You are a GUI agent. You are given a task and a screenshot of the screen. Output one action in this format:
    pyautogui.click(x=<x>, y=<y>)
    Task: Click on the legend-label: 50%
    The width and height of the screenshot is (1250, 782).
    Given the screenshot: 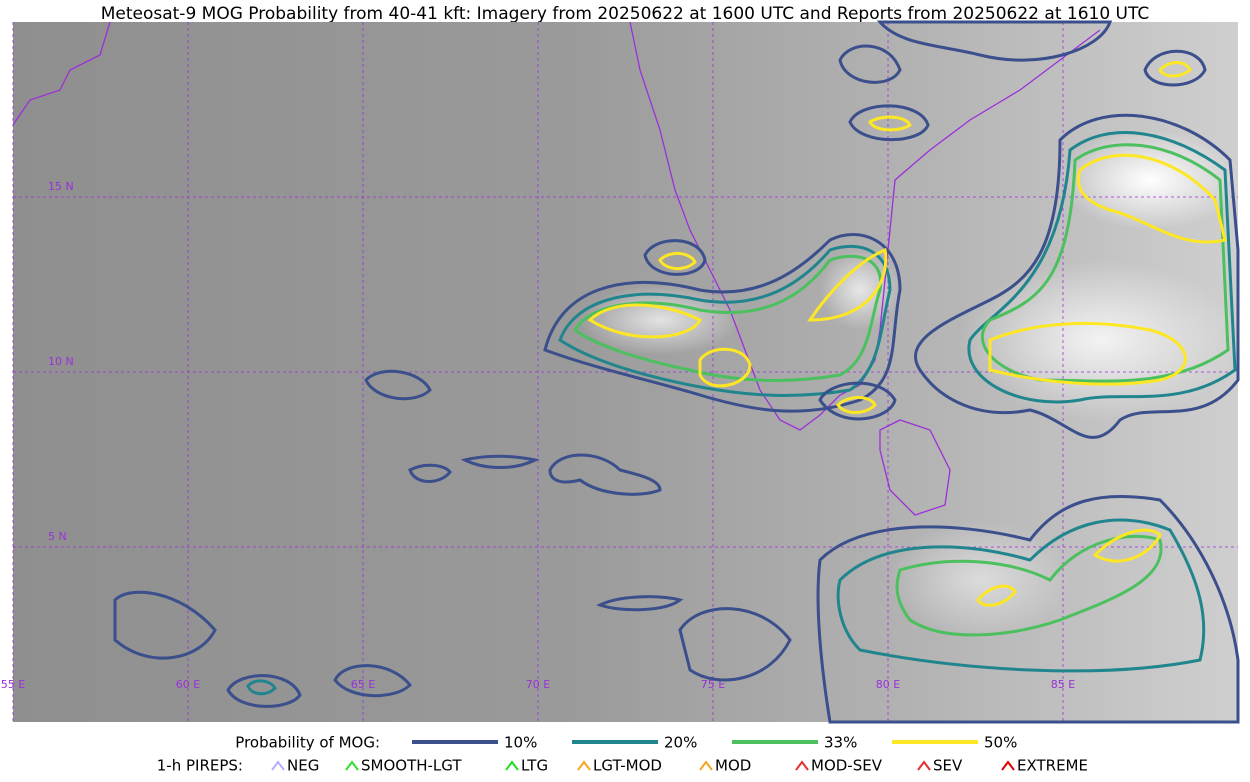 What is the action you would take?
    pyautogui.click(x=1000, y=743)
    